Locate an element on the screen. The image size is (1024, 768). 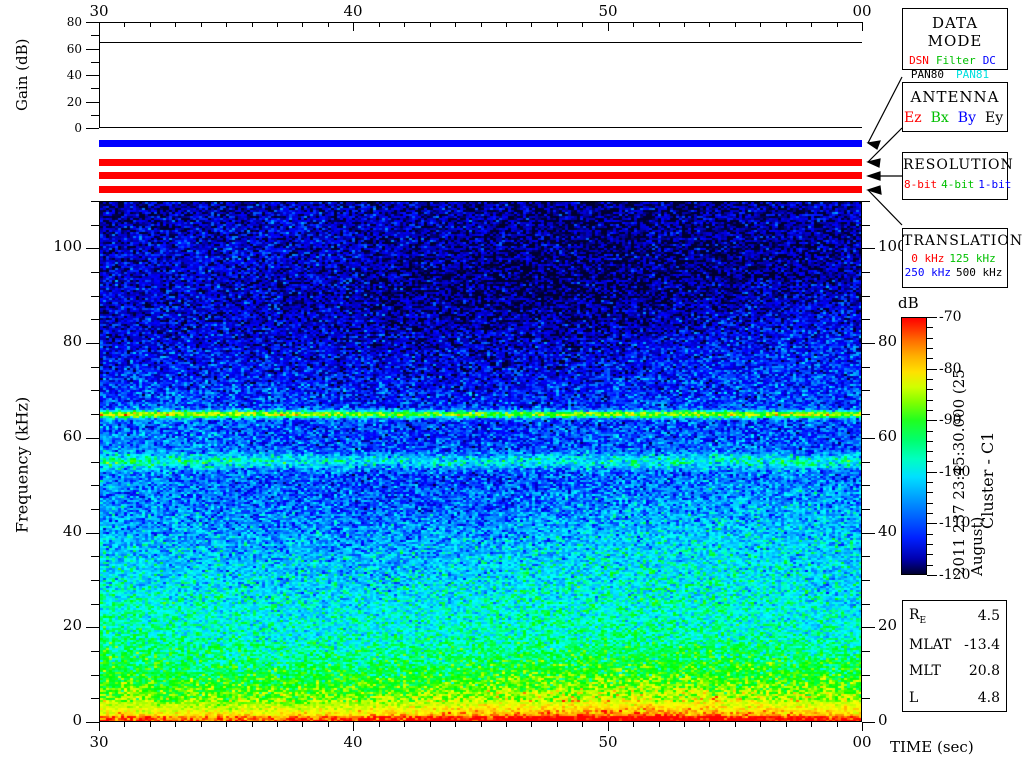
legend-resolution-title: RESOLUTION is located at coordinates (958, 165).